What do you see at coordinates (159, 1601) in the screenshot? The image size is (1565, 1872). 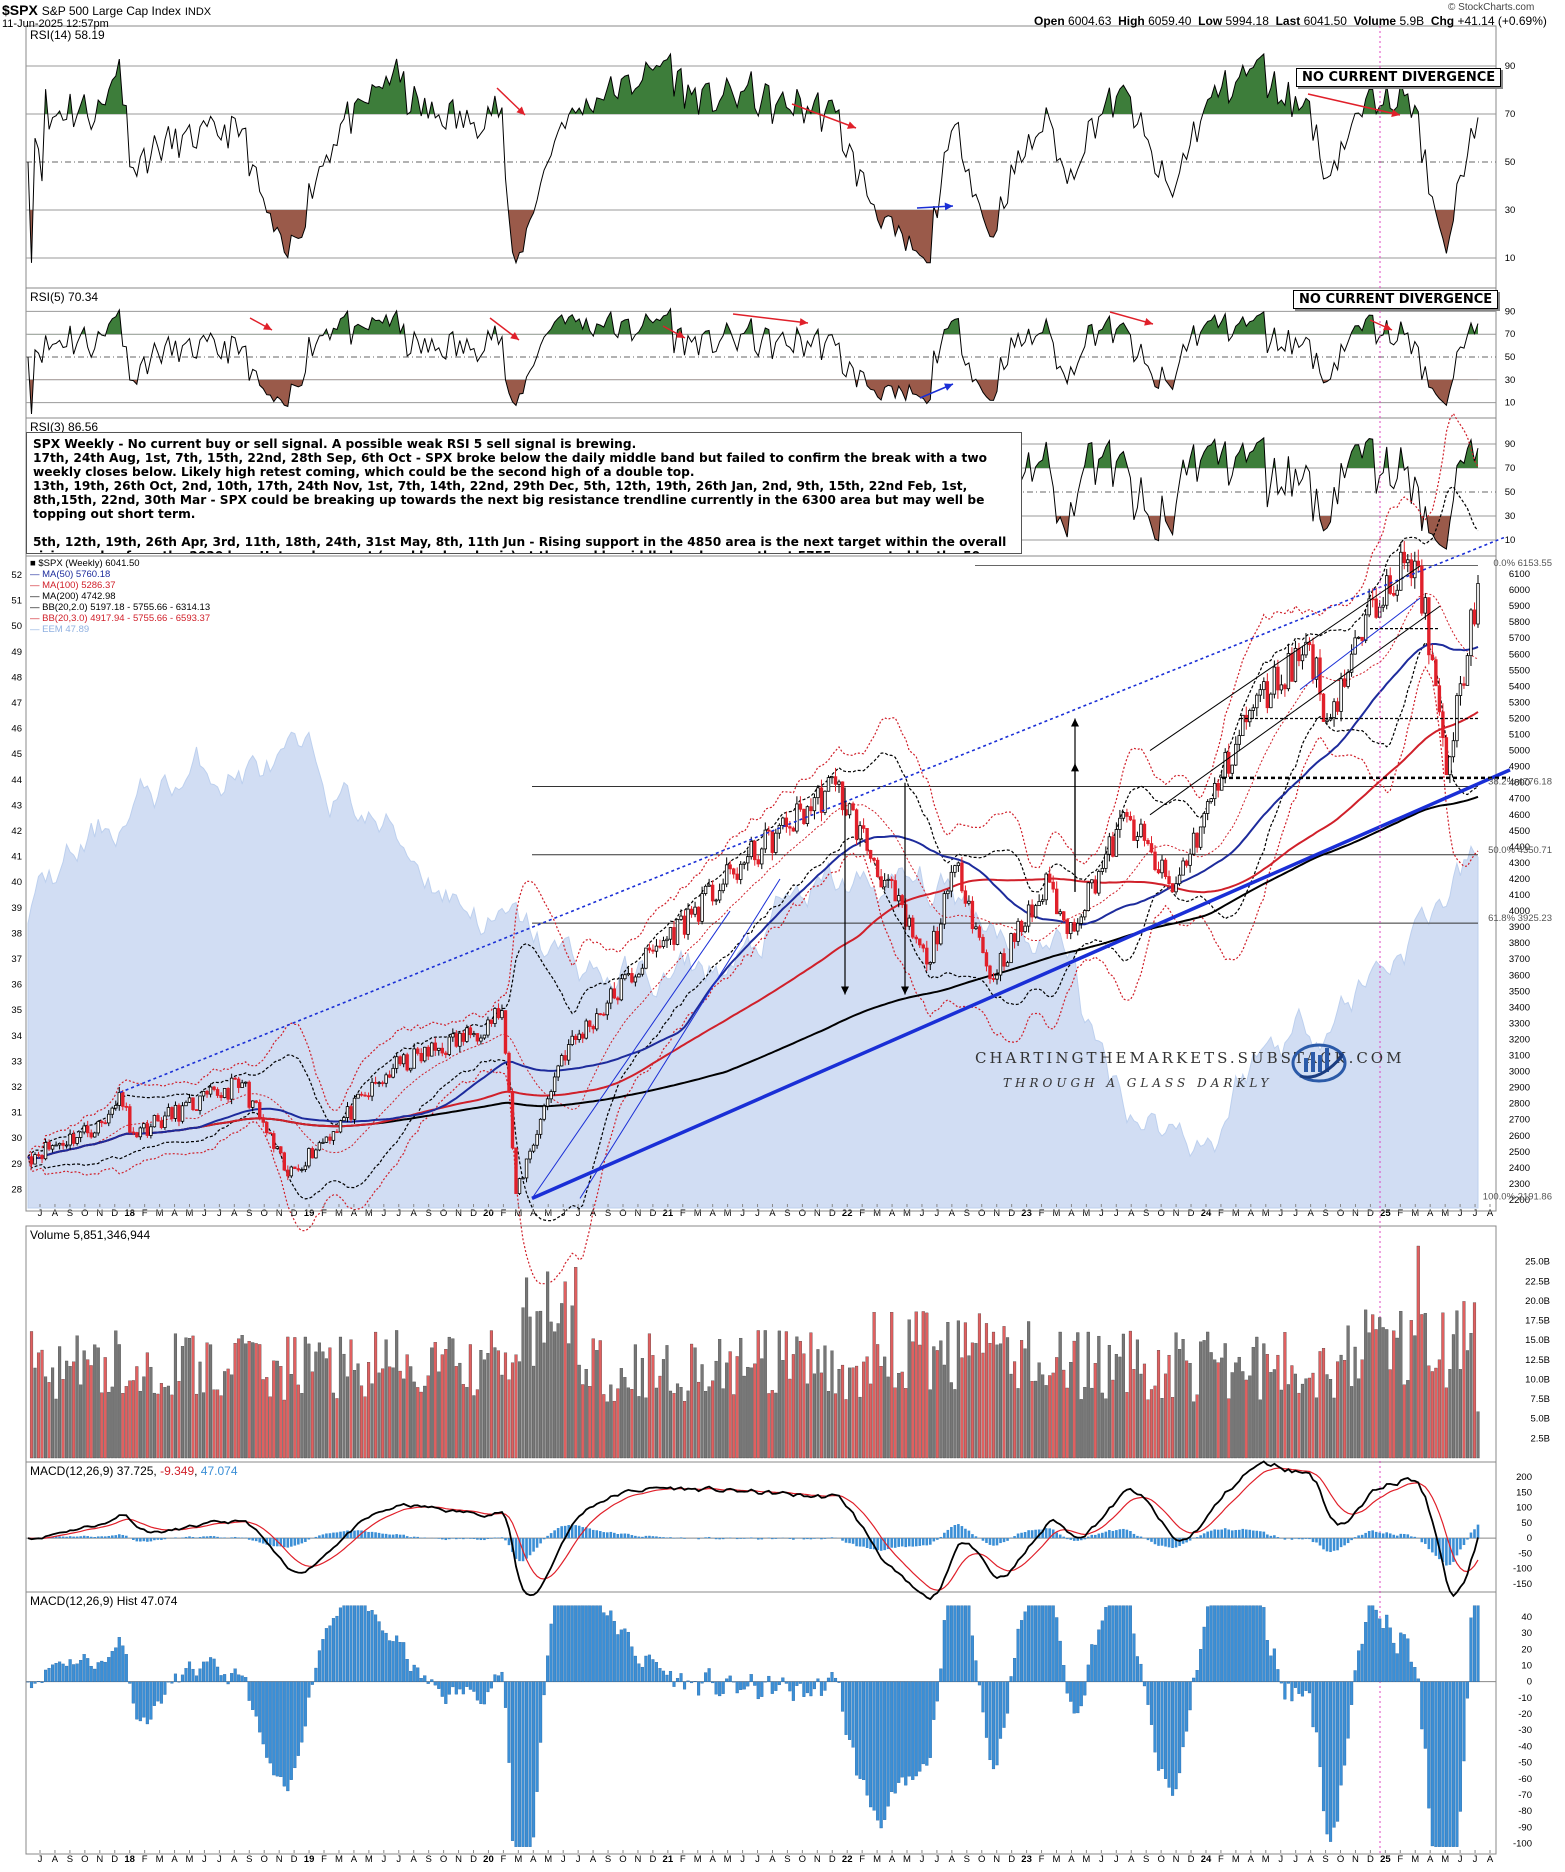 I see `macd-hist-panel-value: 47.074` at bounding box center [159, 1601].